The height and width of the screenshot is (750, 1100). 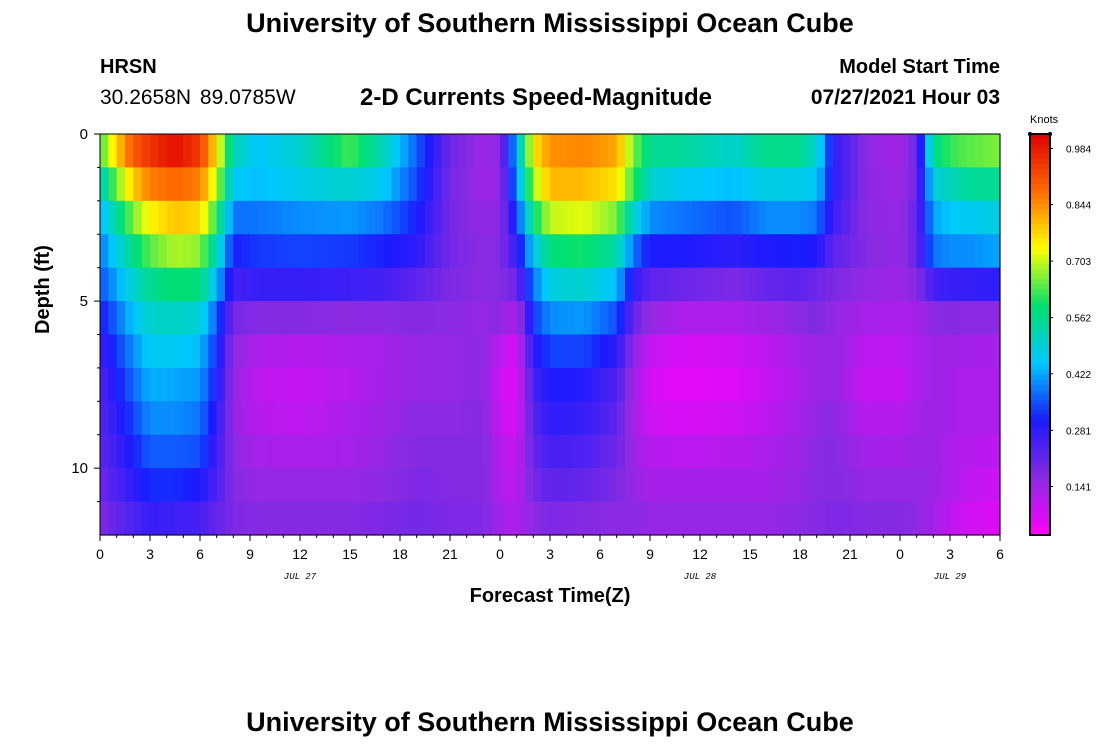 What do you see at coordinates (905, 97) in the screenshot?
I see `model-start-time: 07/27/2021 Hour 03` at bounding box center [905, 97].